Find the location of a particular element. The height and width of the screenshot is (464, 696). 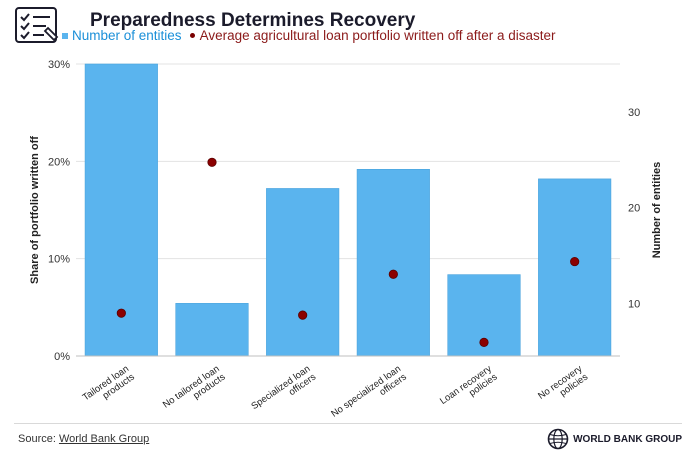

y-axis-right-label: Number of entities is located at coordinates (657, 210).